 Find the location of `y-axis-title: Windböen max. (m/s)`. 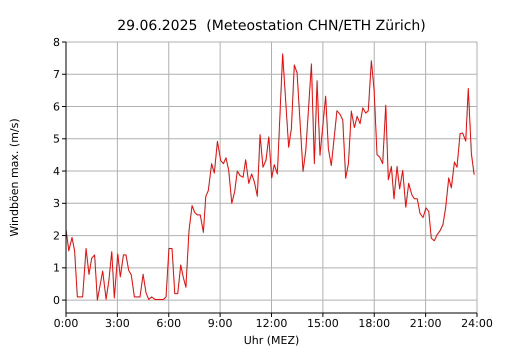

y-axis-title: Windböen max. (m/s) is located at coordinates (14, 177).